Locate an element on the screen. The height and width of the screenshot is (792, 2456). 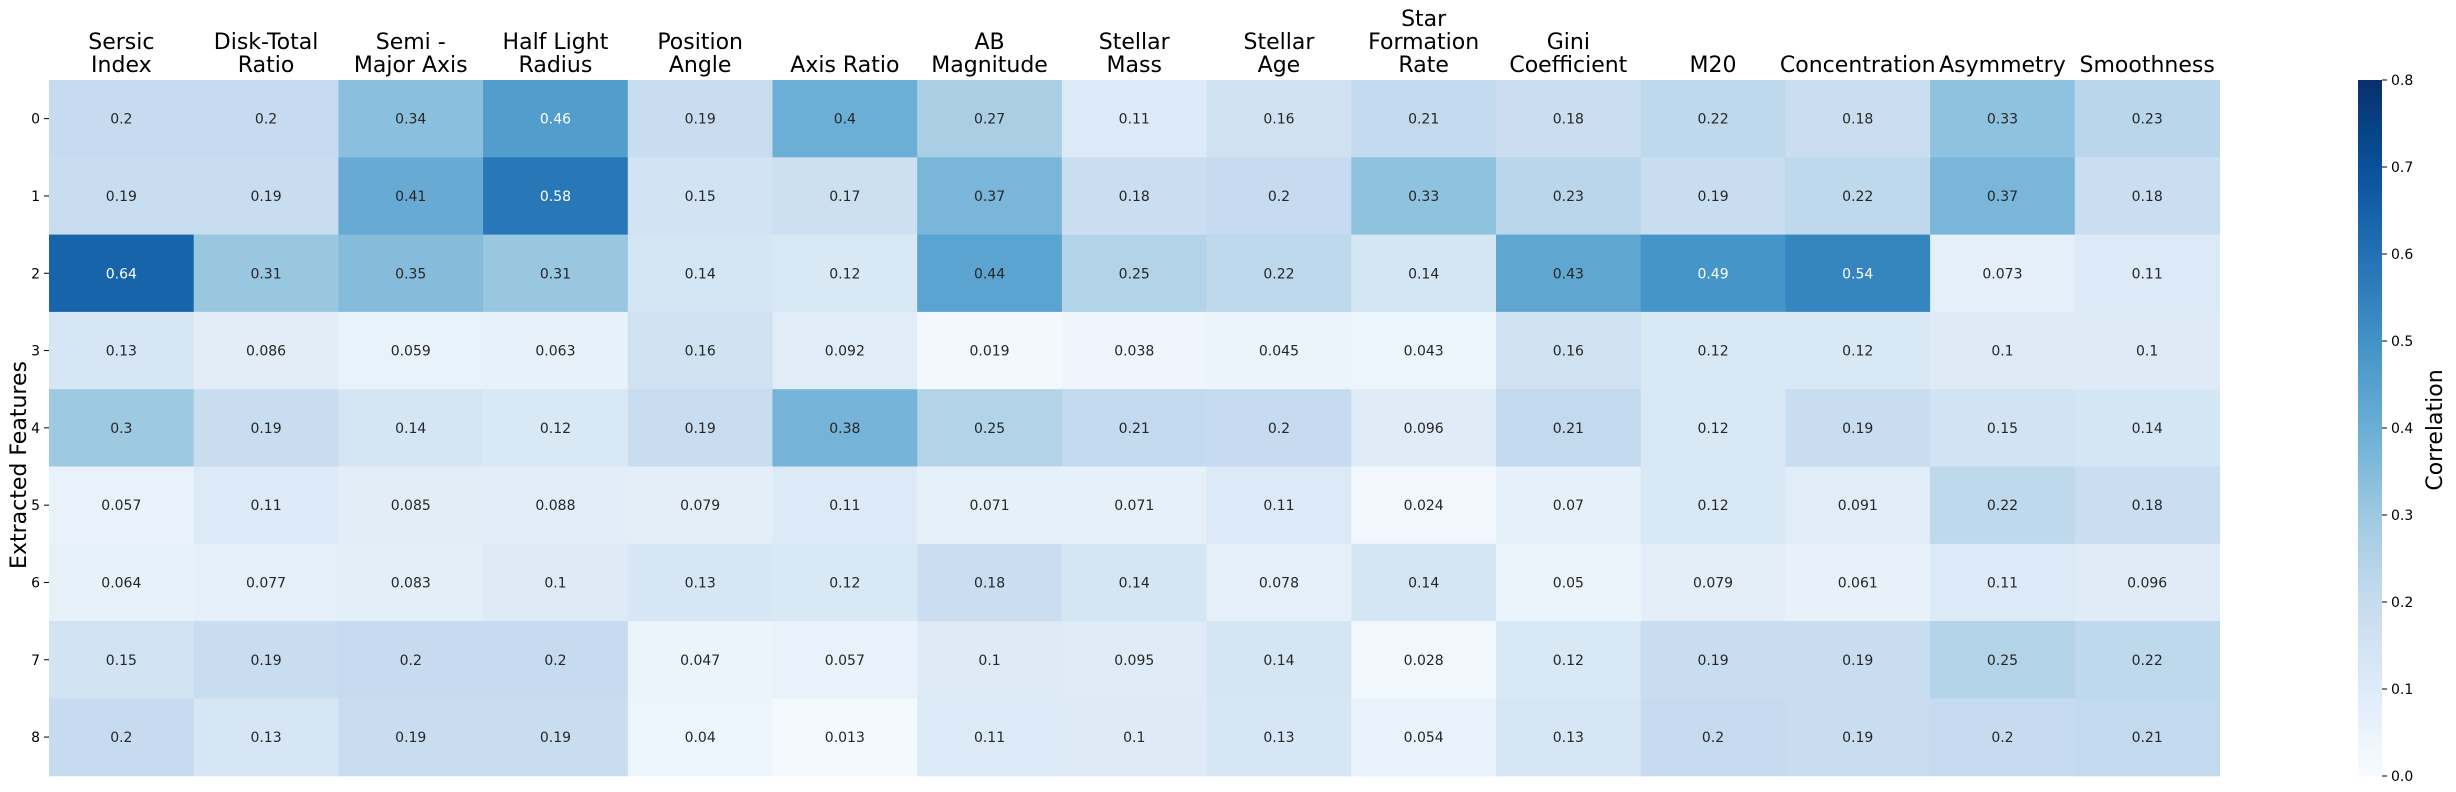
cell-value-label: 0.31 is located at coordinates (265, 274).